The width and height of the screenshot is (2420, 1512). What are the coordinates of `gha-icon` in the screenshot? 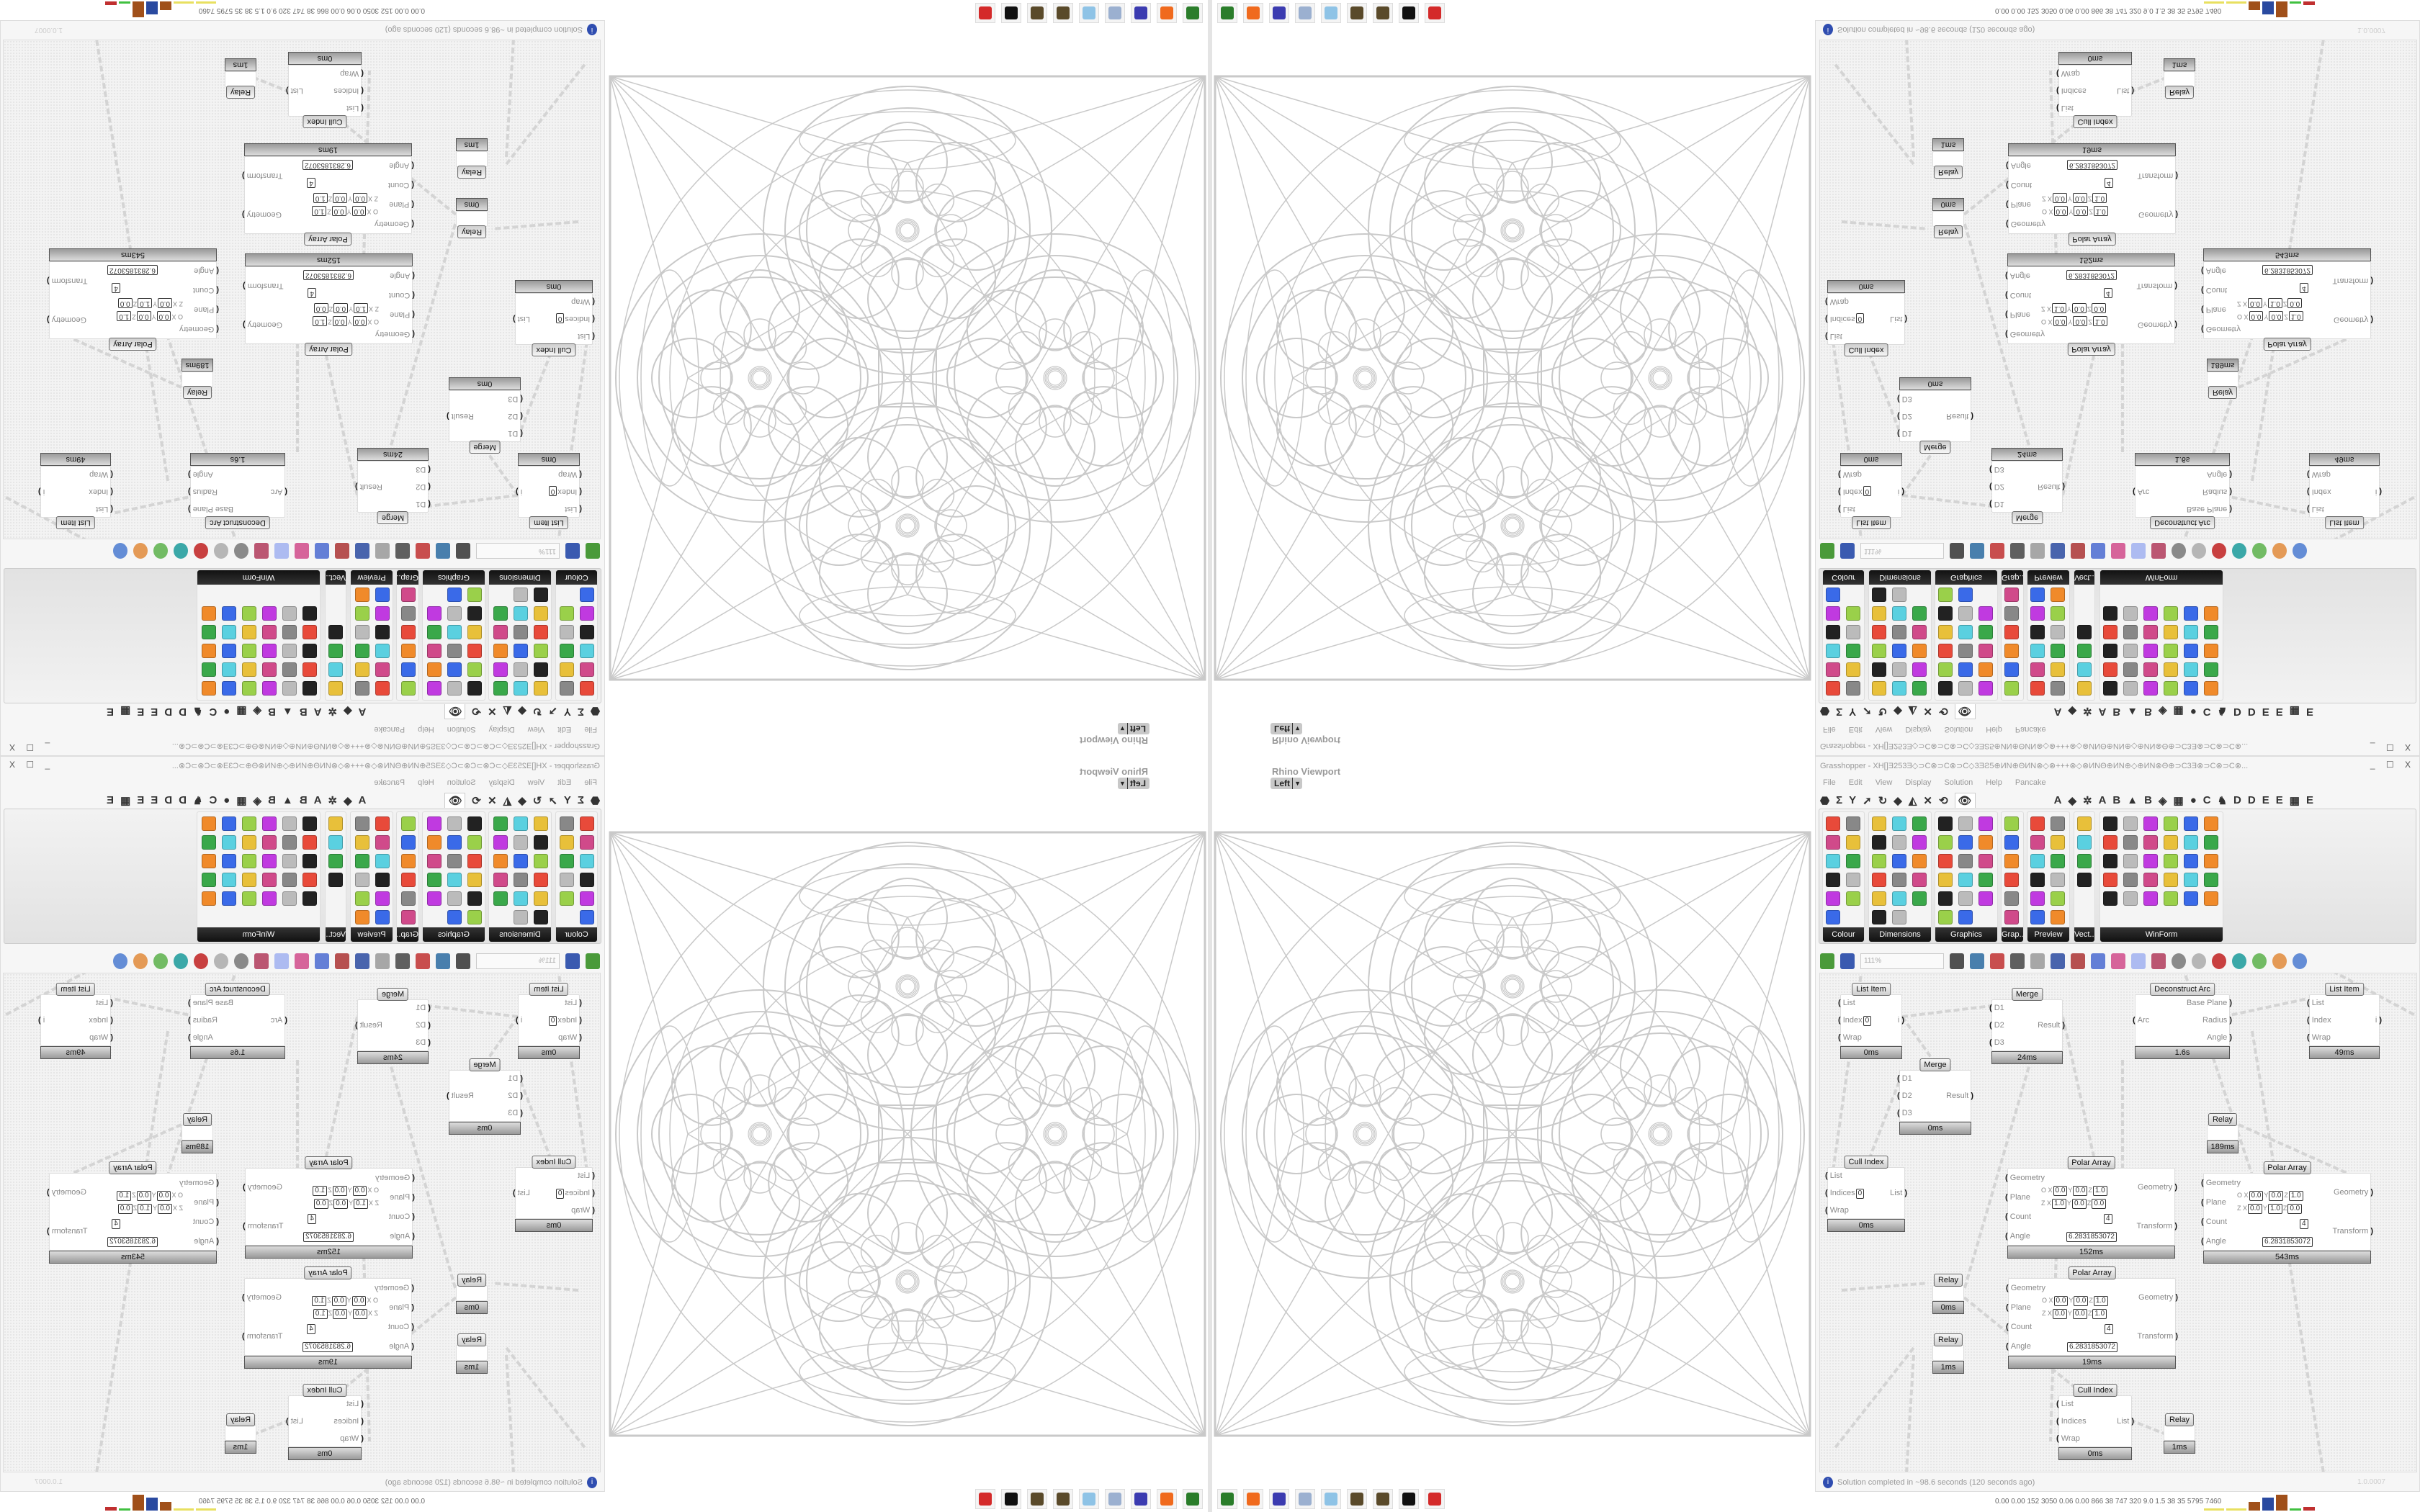 It's located at (362, 551).